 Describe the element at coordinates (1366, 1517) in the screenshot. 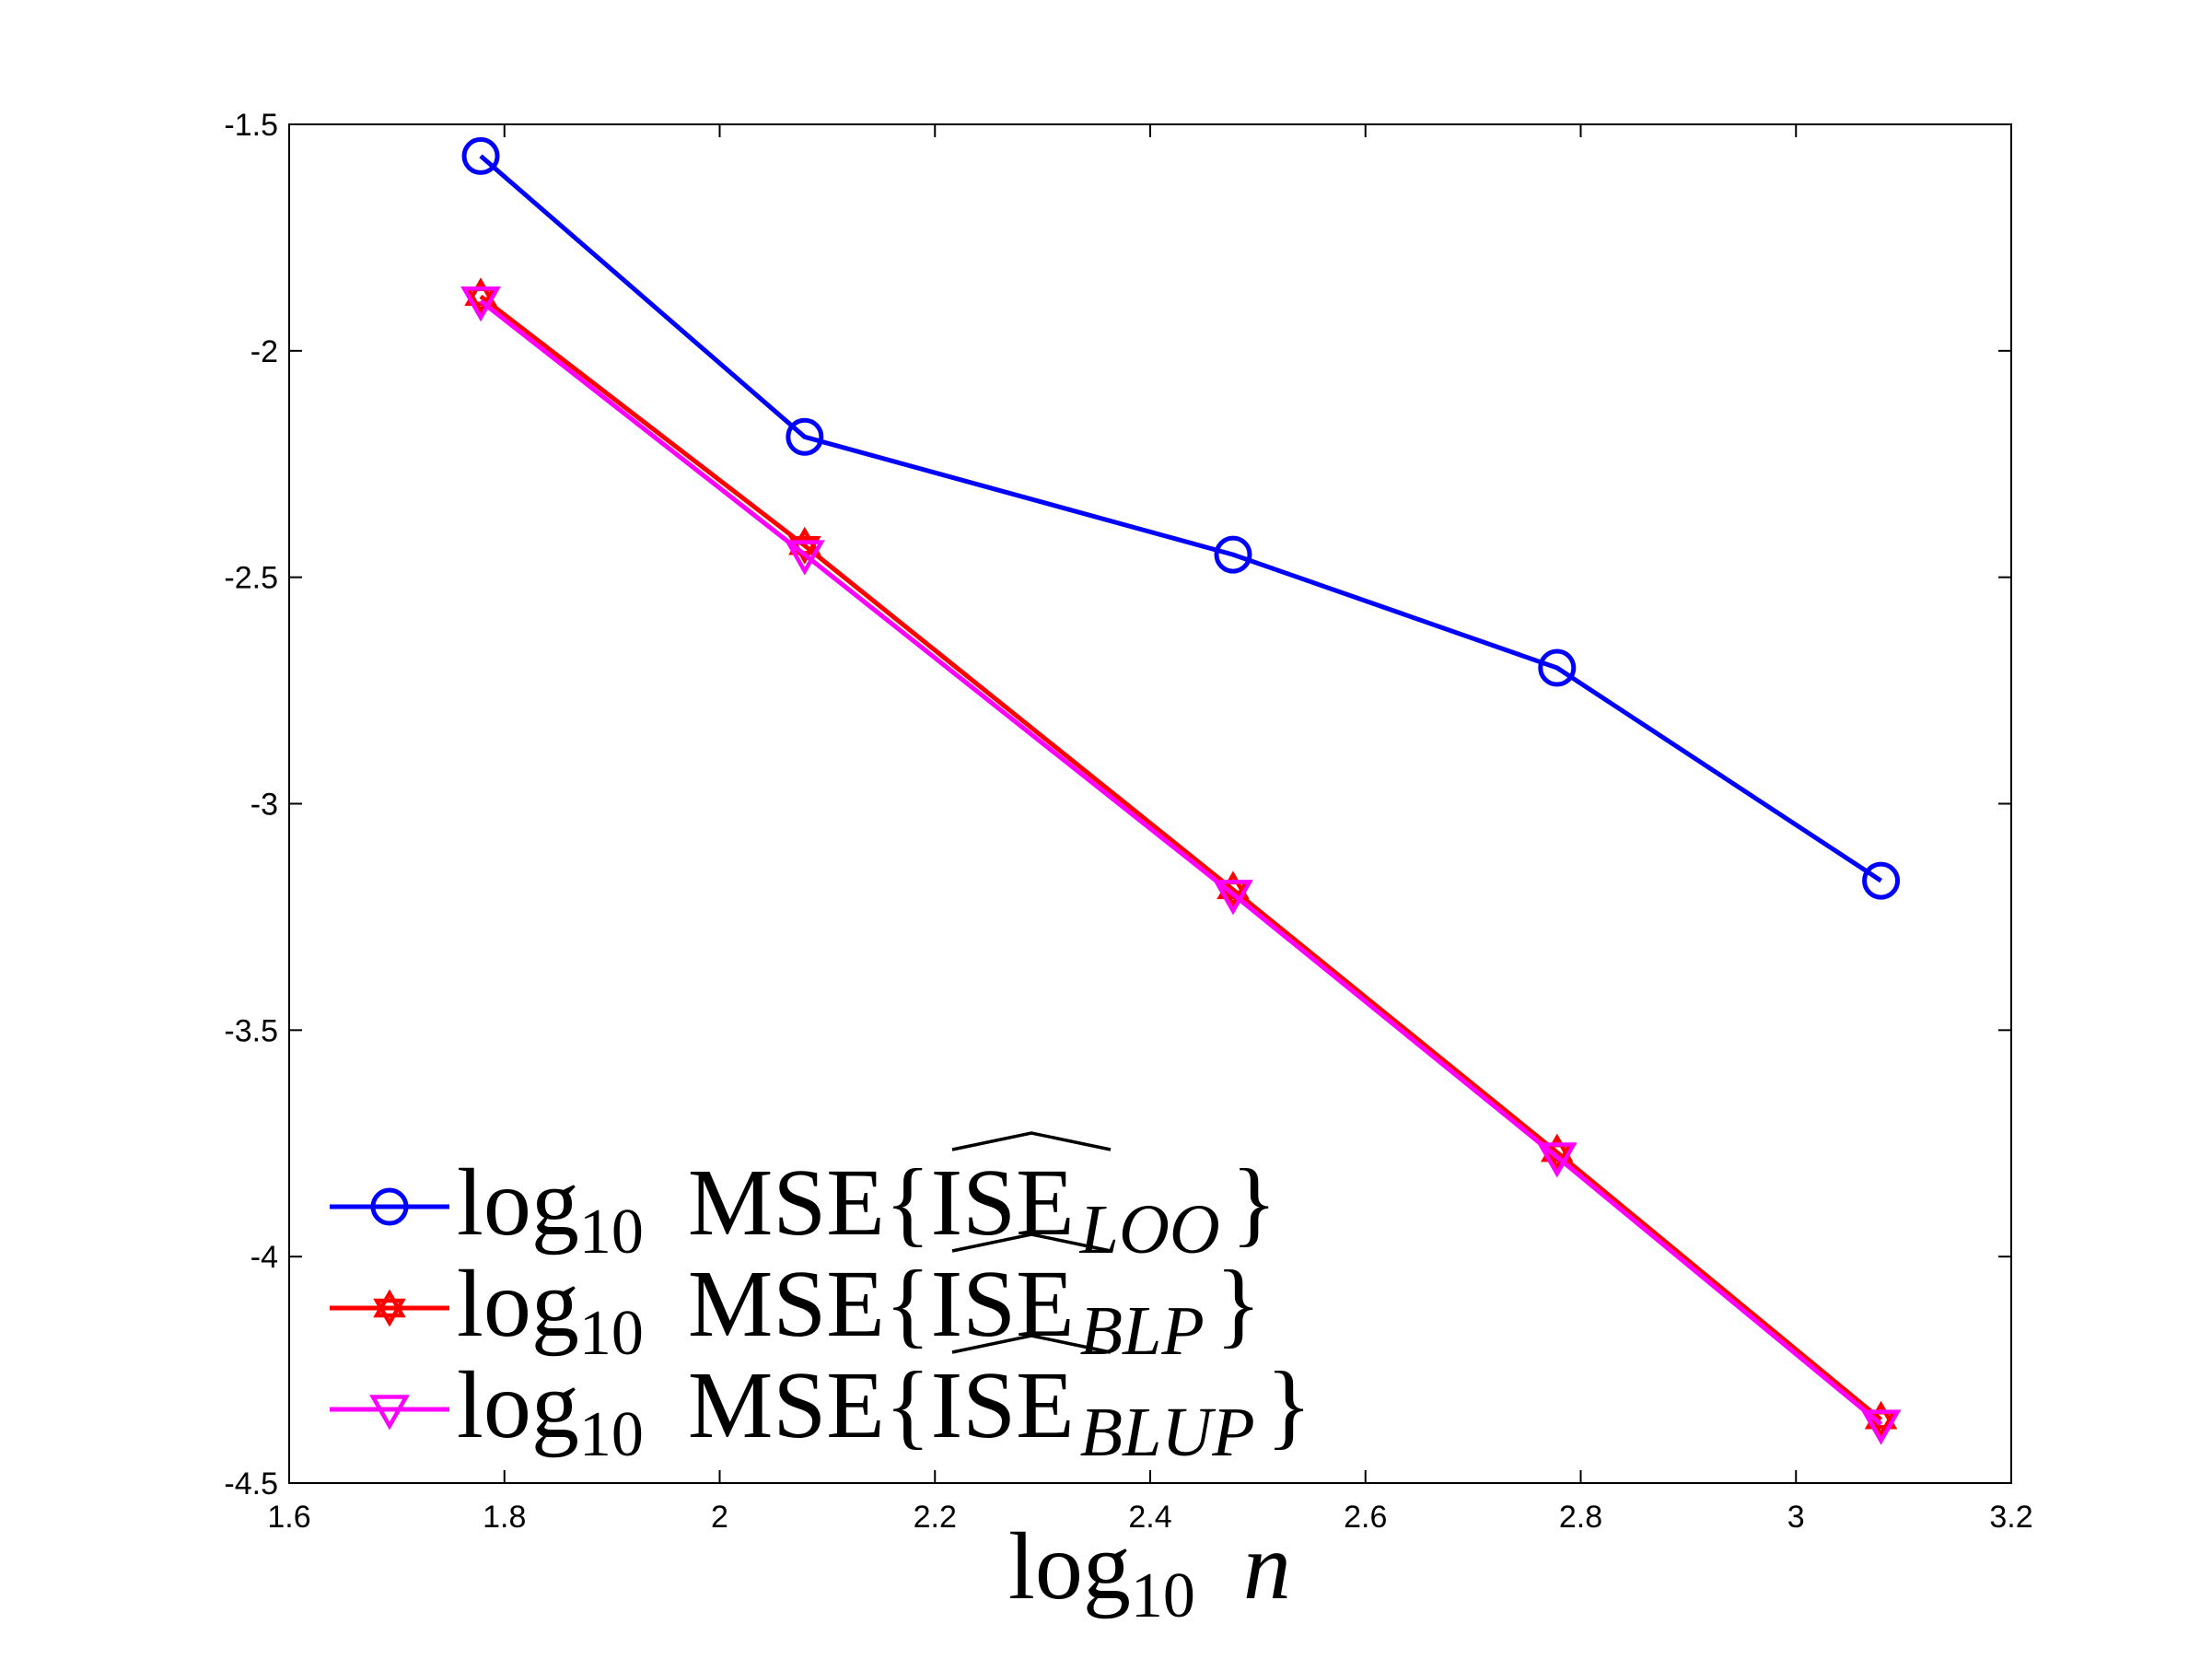

I see `x-tick-label: 2.6` at that location.